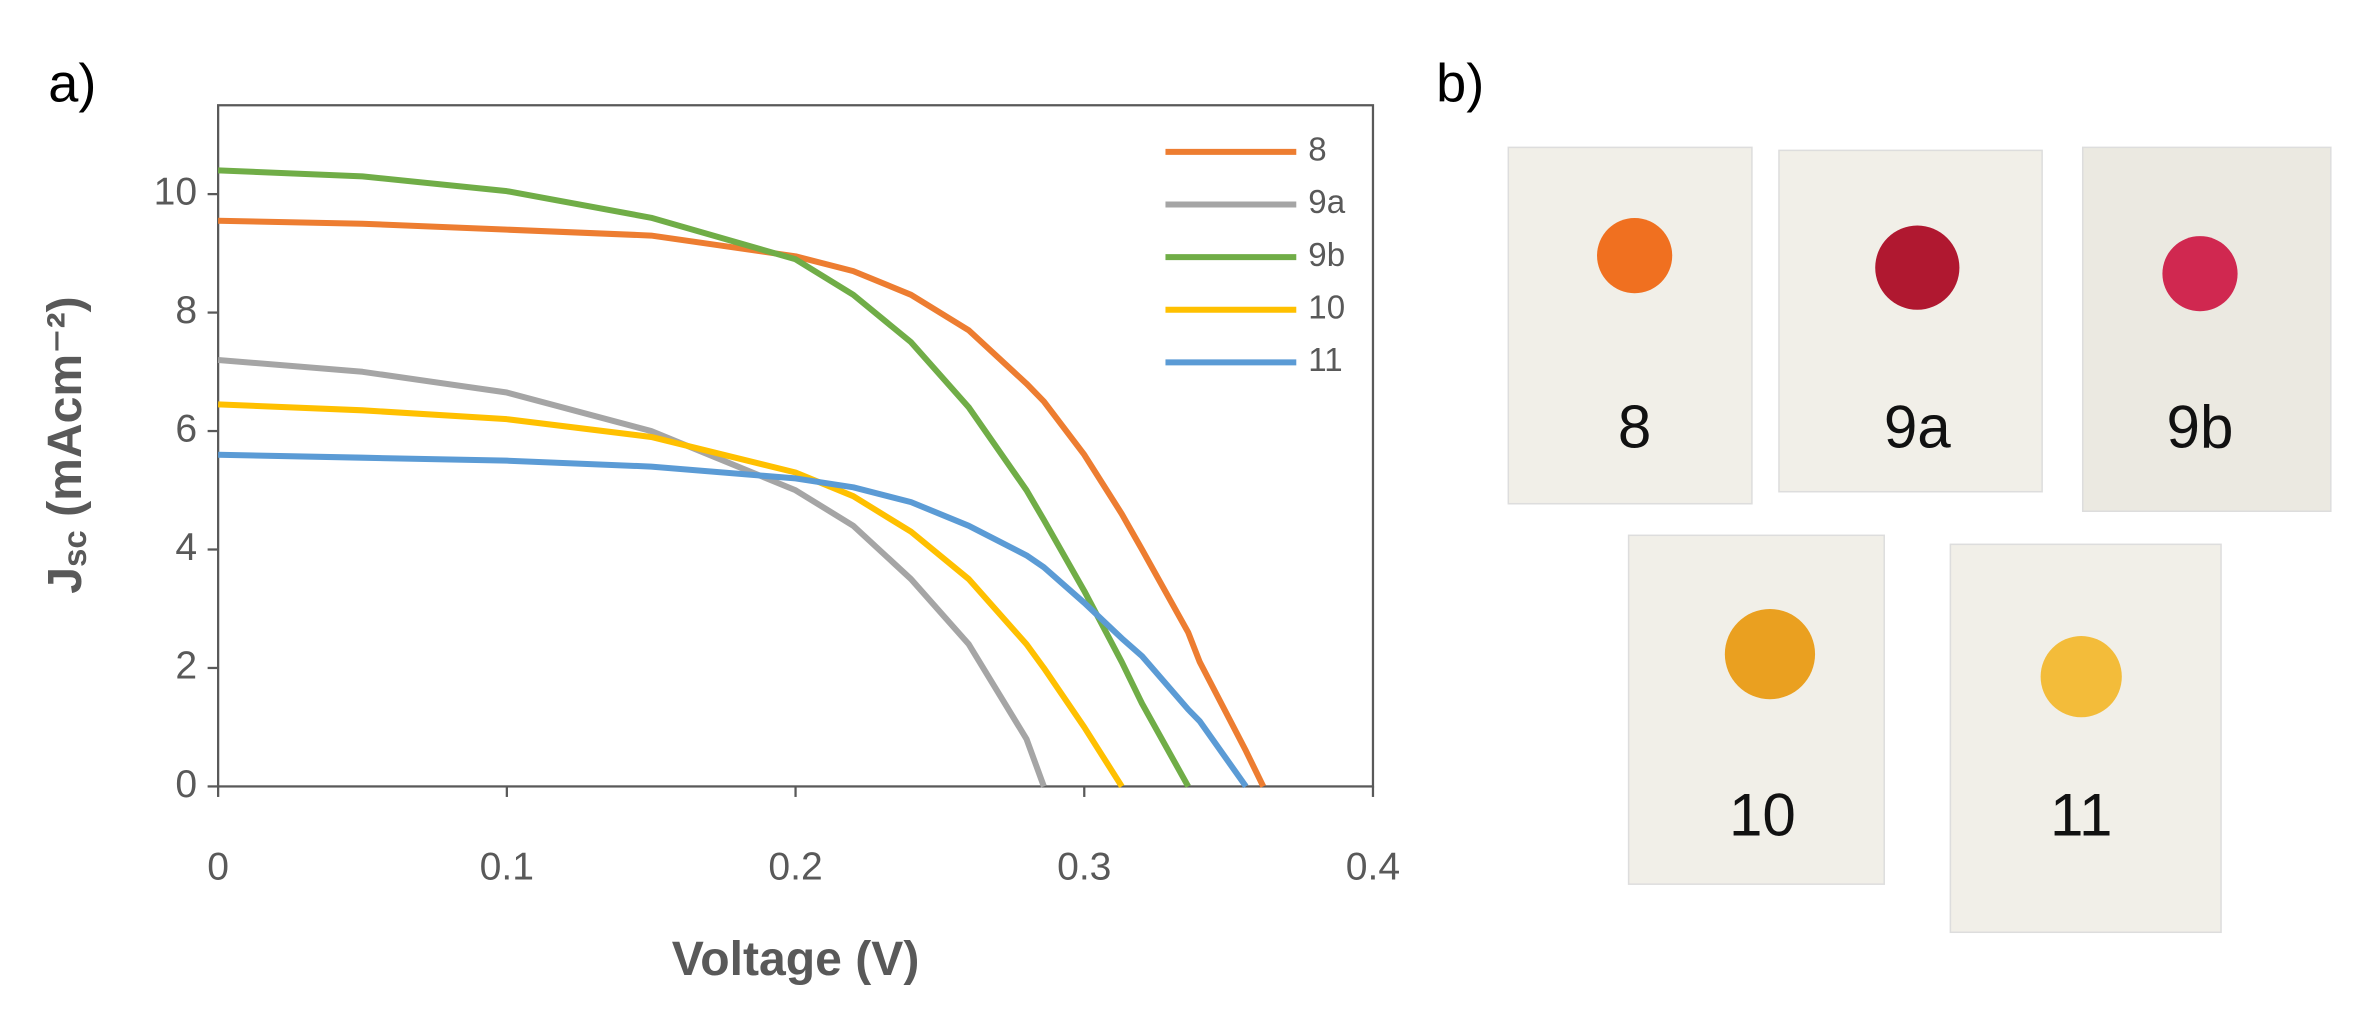 Image resolution: width=2358 pixels, height=1018 pixels. What do you see at coordinates (2081, 814) in the screenshot?
I see `photo-label: 11` at bounding box center [2081, 814].